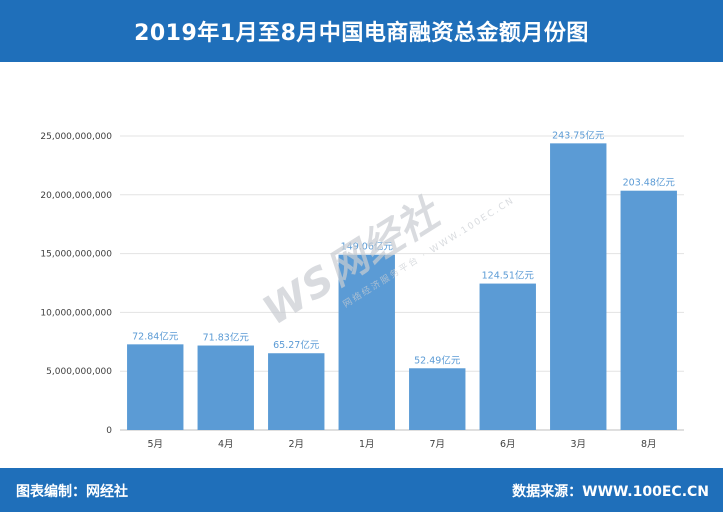  I want to click on data-label: 71.83亿元, so click(226, 338).